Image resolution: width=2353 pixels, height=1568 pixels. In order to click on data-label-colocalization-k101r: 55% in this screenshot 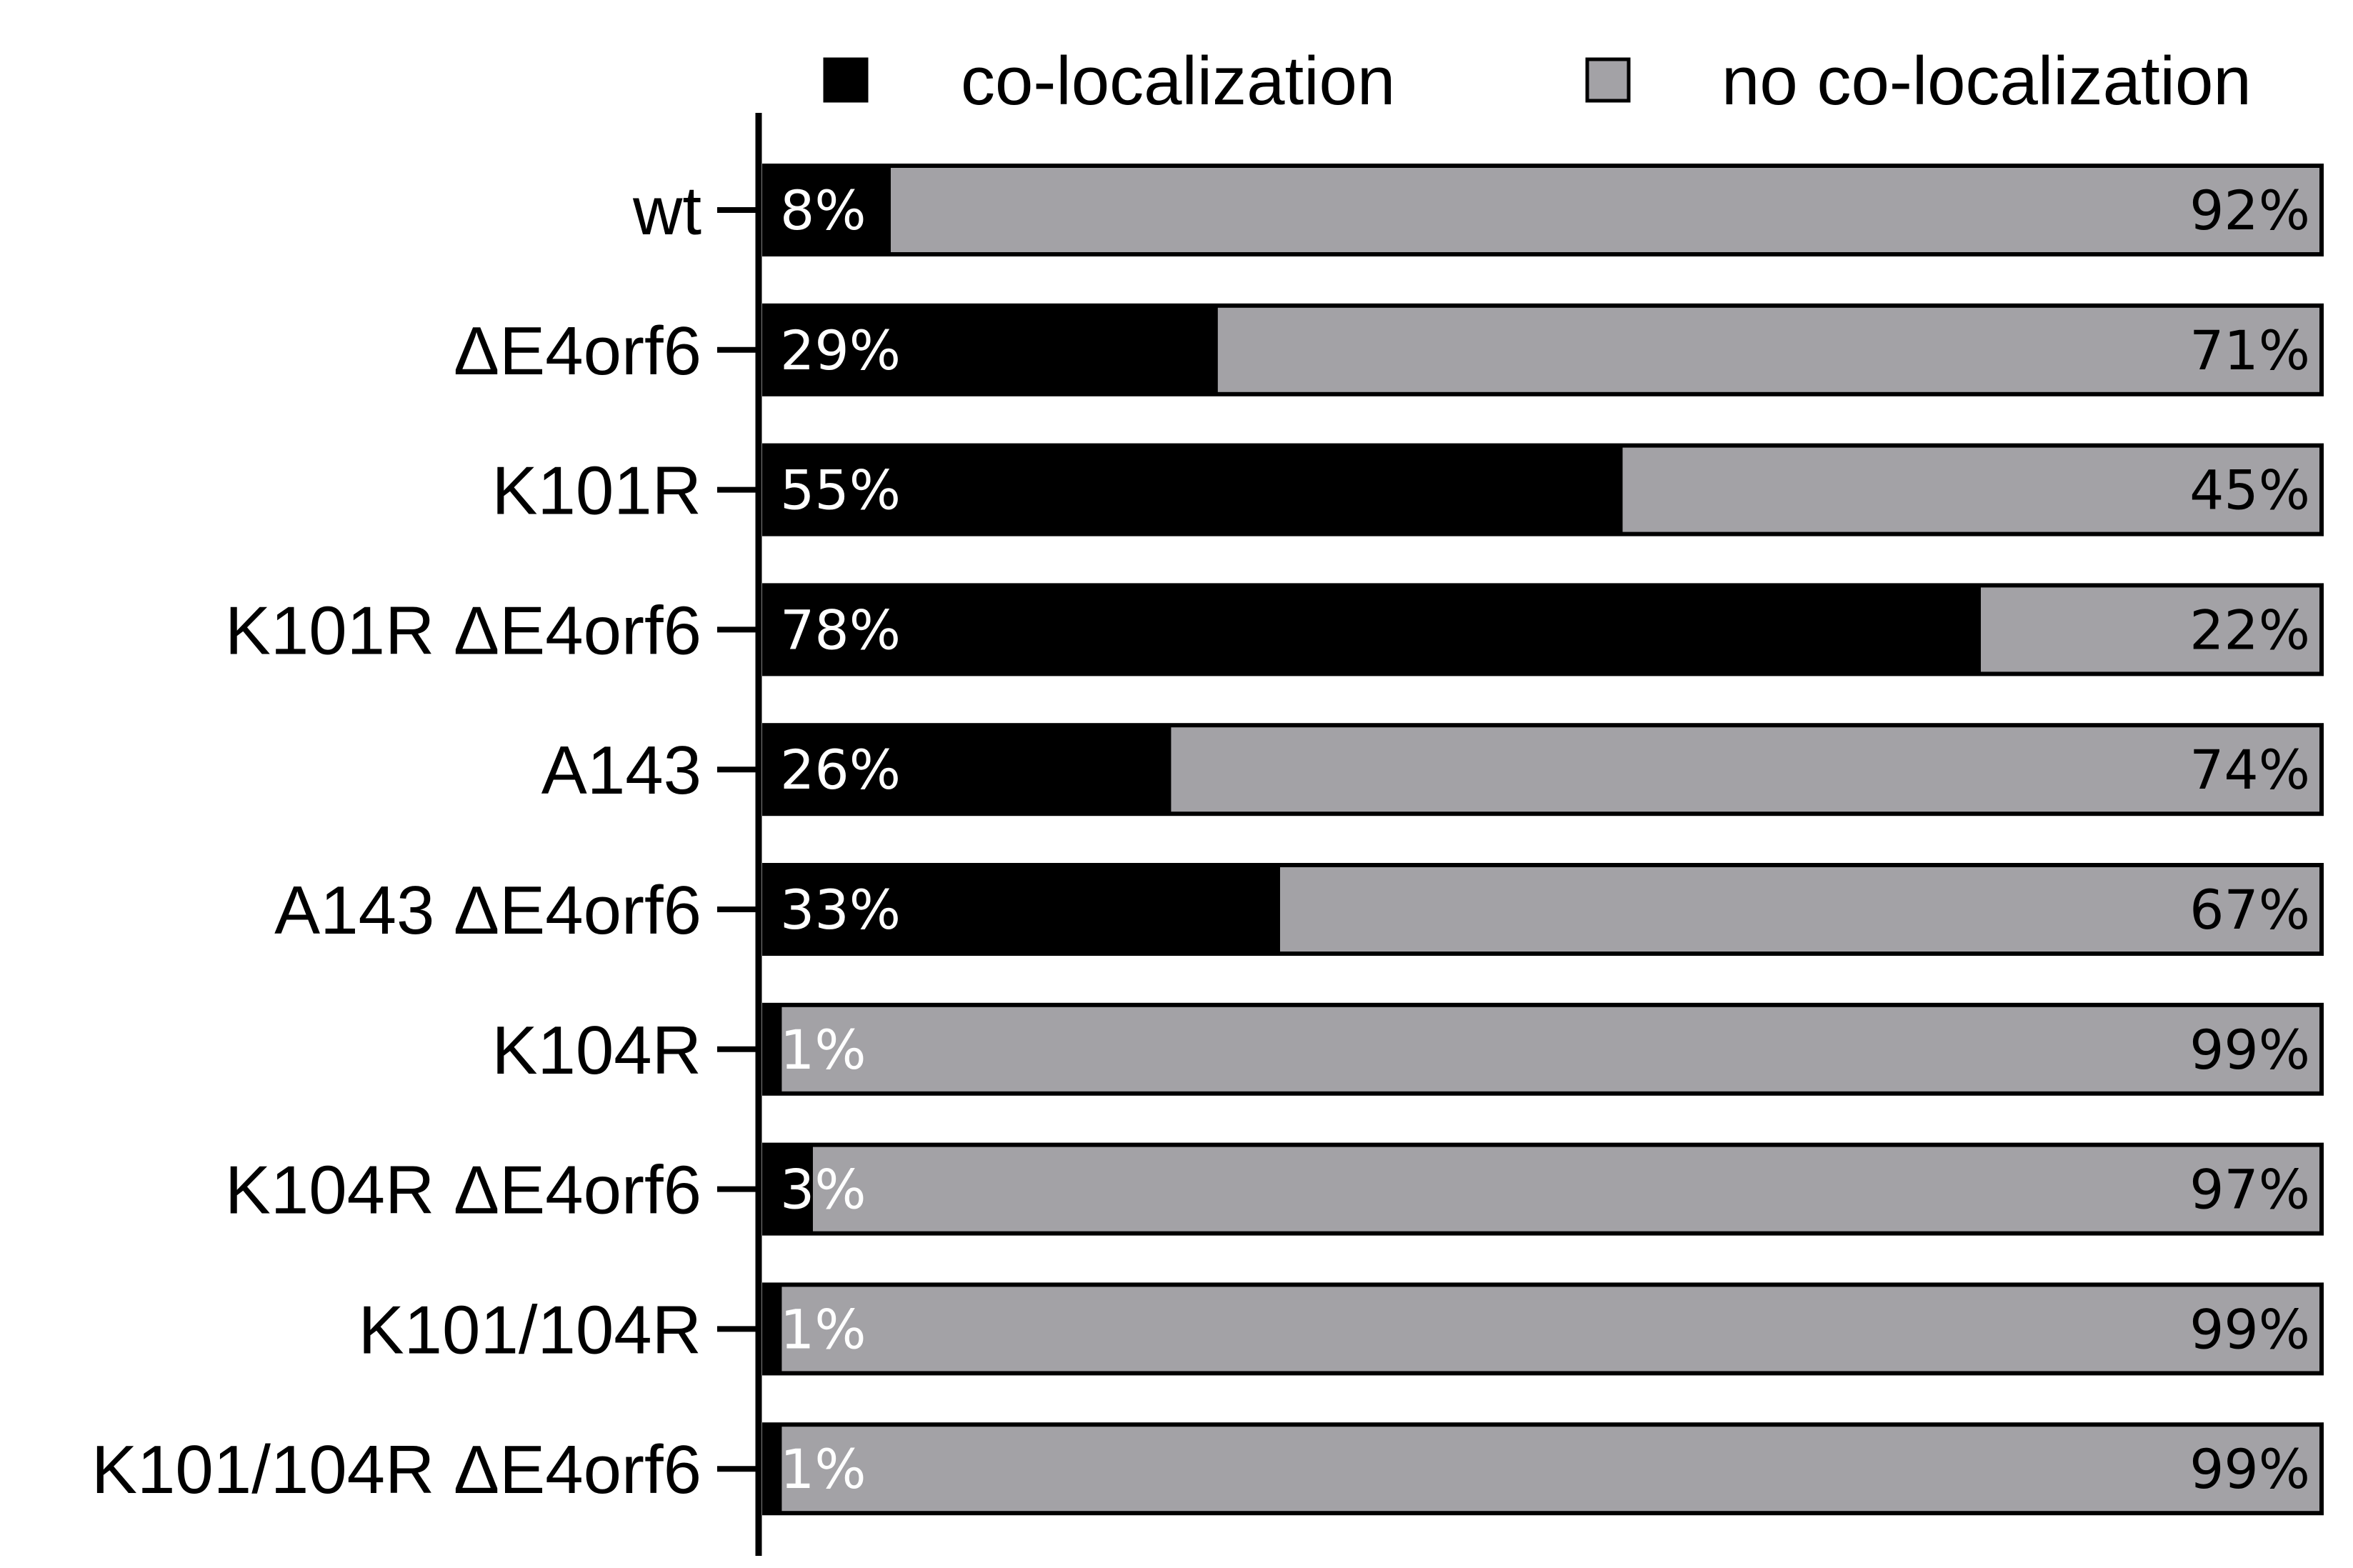, I will do `click(840, 490)`.